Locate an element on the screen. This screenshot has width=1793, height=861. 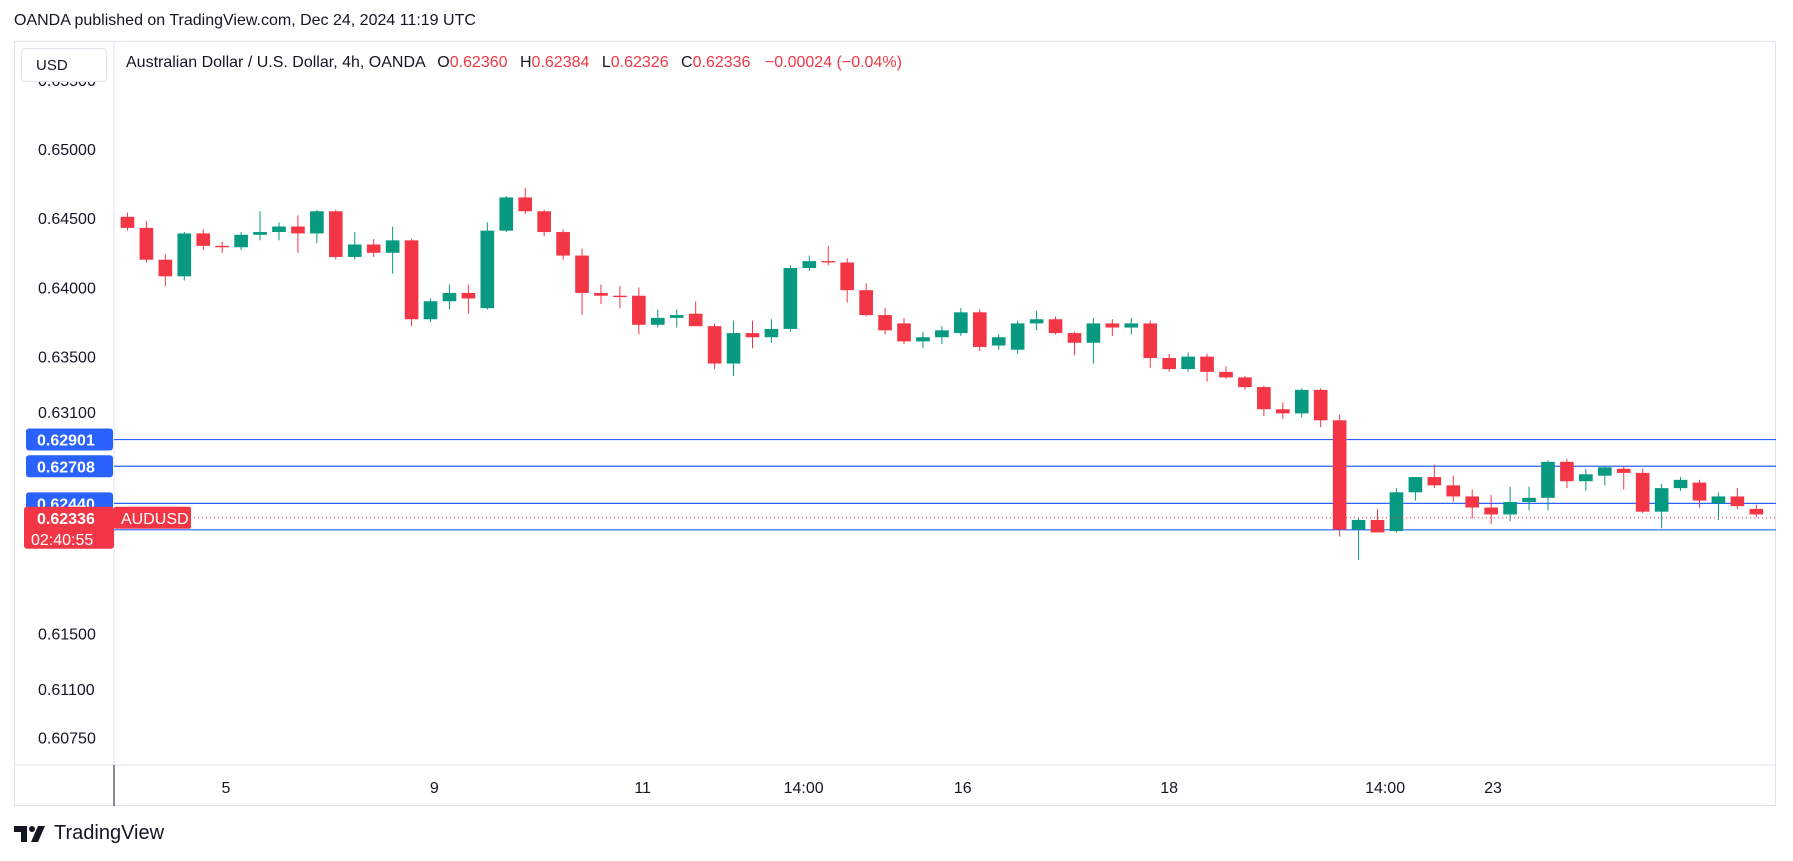
tradingview-logo: TradingView is located at coordinates (89, 833).